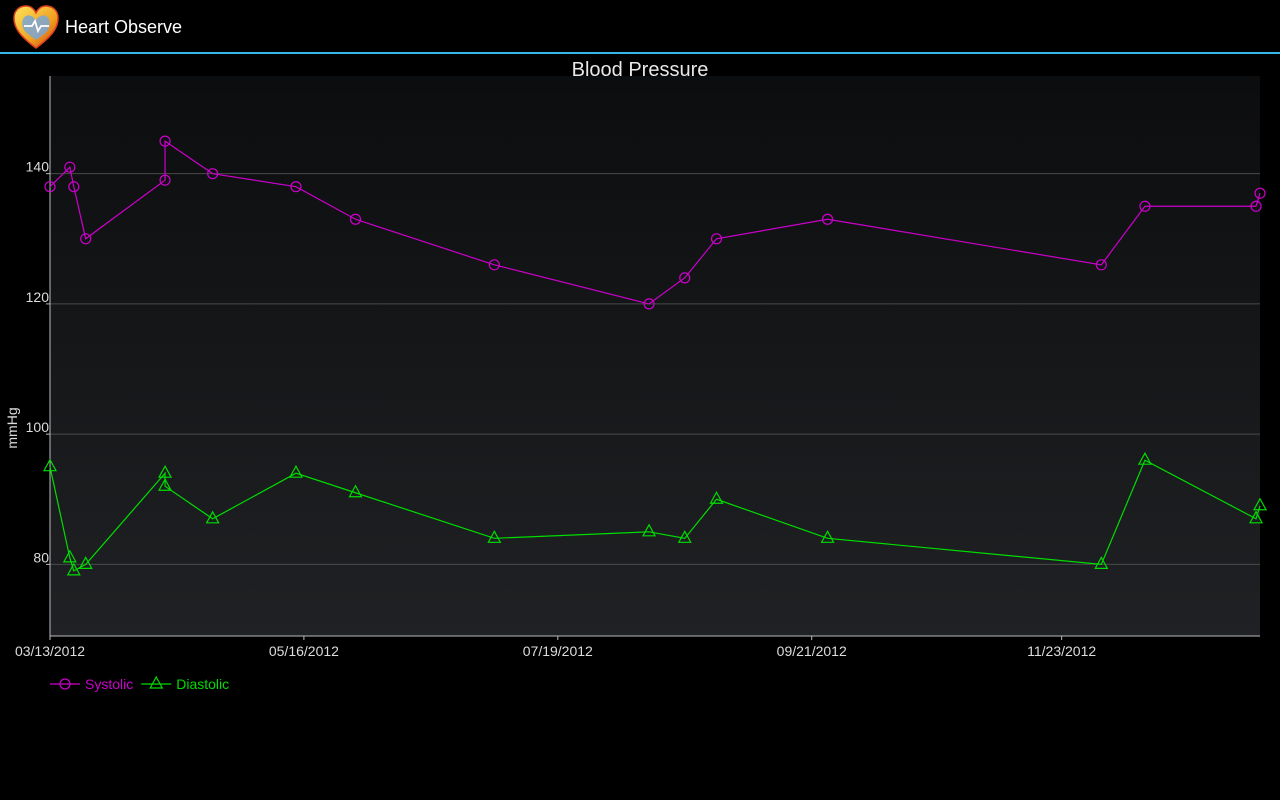 Image resolution: width=1280 pixels, height=800 pixels. Describe the element at coordinates (812, 651) in the screenshot. I see `x-tick-label-3: 09/21/2012` at that location.